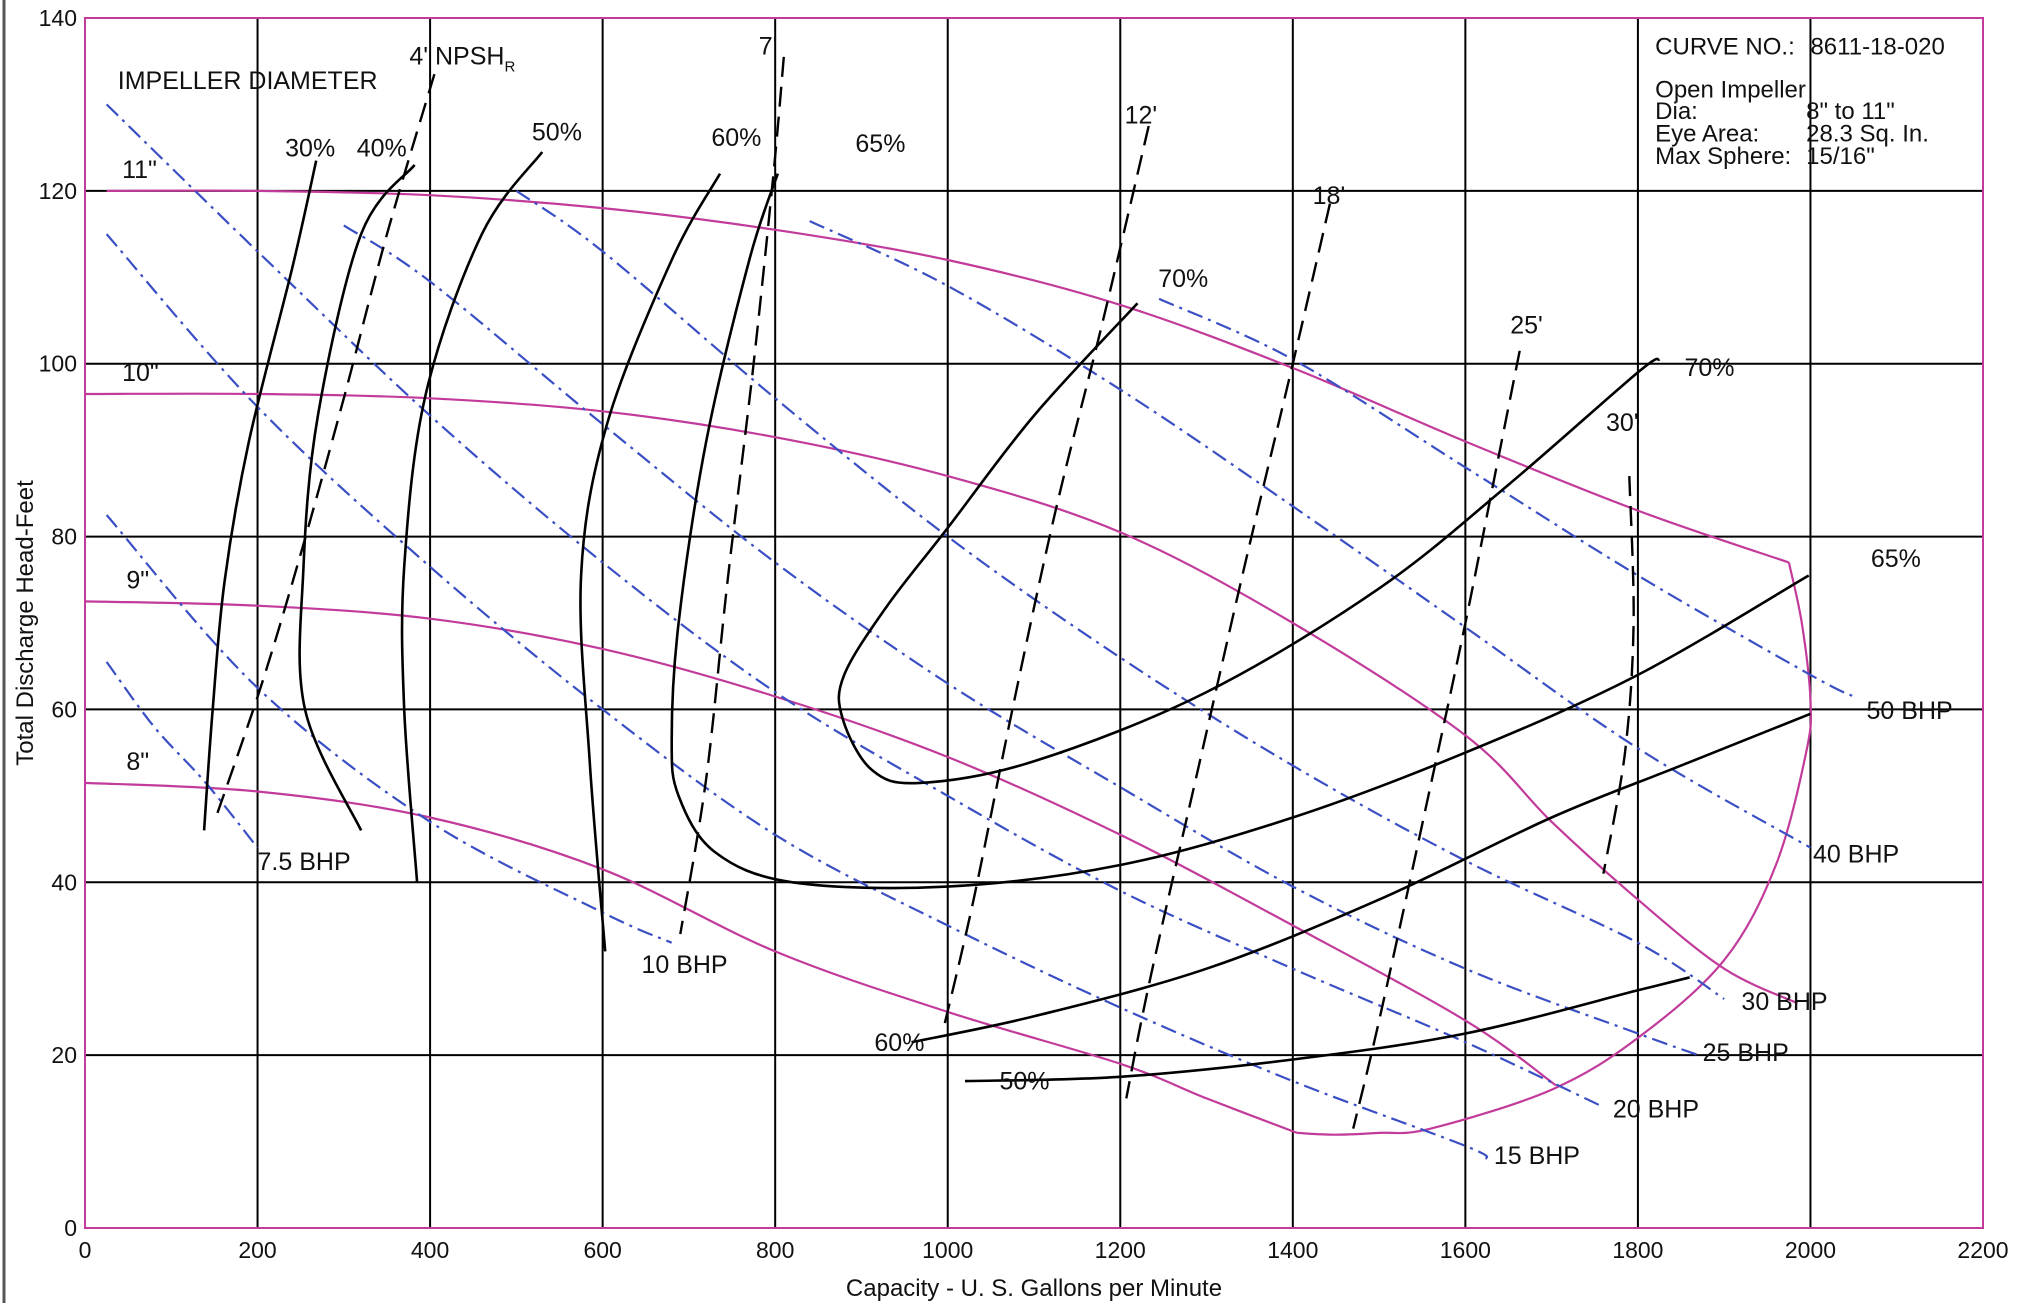 The width and height of the screenshot is (2017, 1303). Describe the element at coordinates (257, 1250) in the screenshot. I see `x-tick-label: 200` at that location.